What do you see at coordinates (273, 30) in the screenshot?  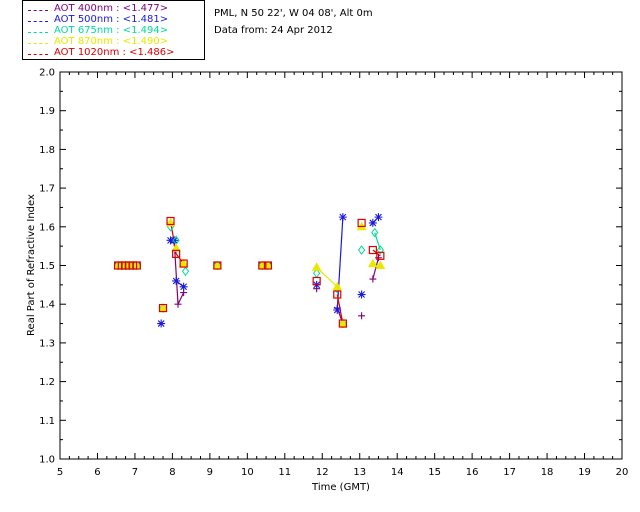 I see `date-info: Data from: 24 Apr 2012` at bounding box center [273, 30].